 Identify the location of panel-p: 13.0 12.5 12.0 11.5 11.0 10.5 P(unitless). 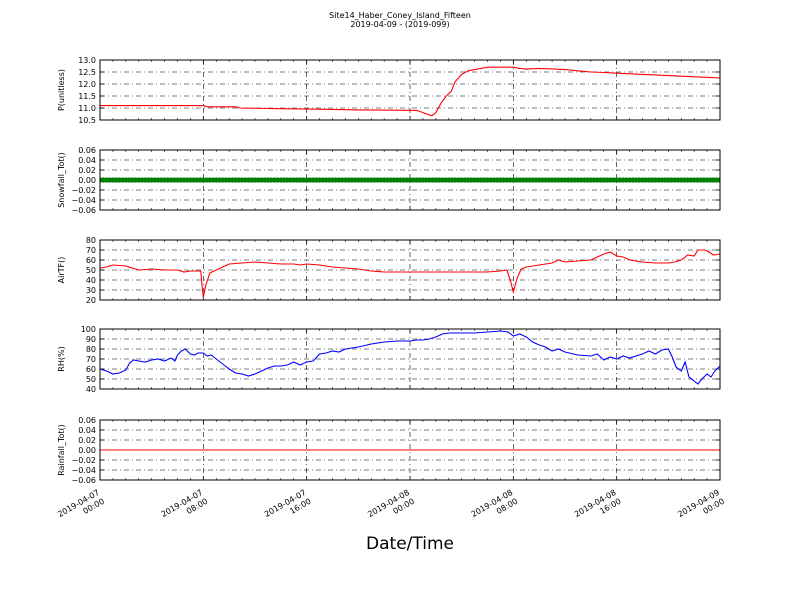
(389, 90).